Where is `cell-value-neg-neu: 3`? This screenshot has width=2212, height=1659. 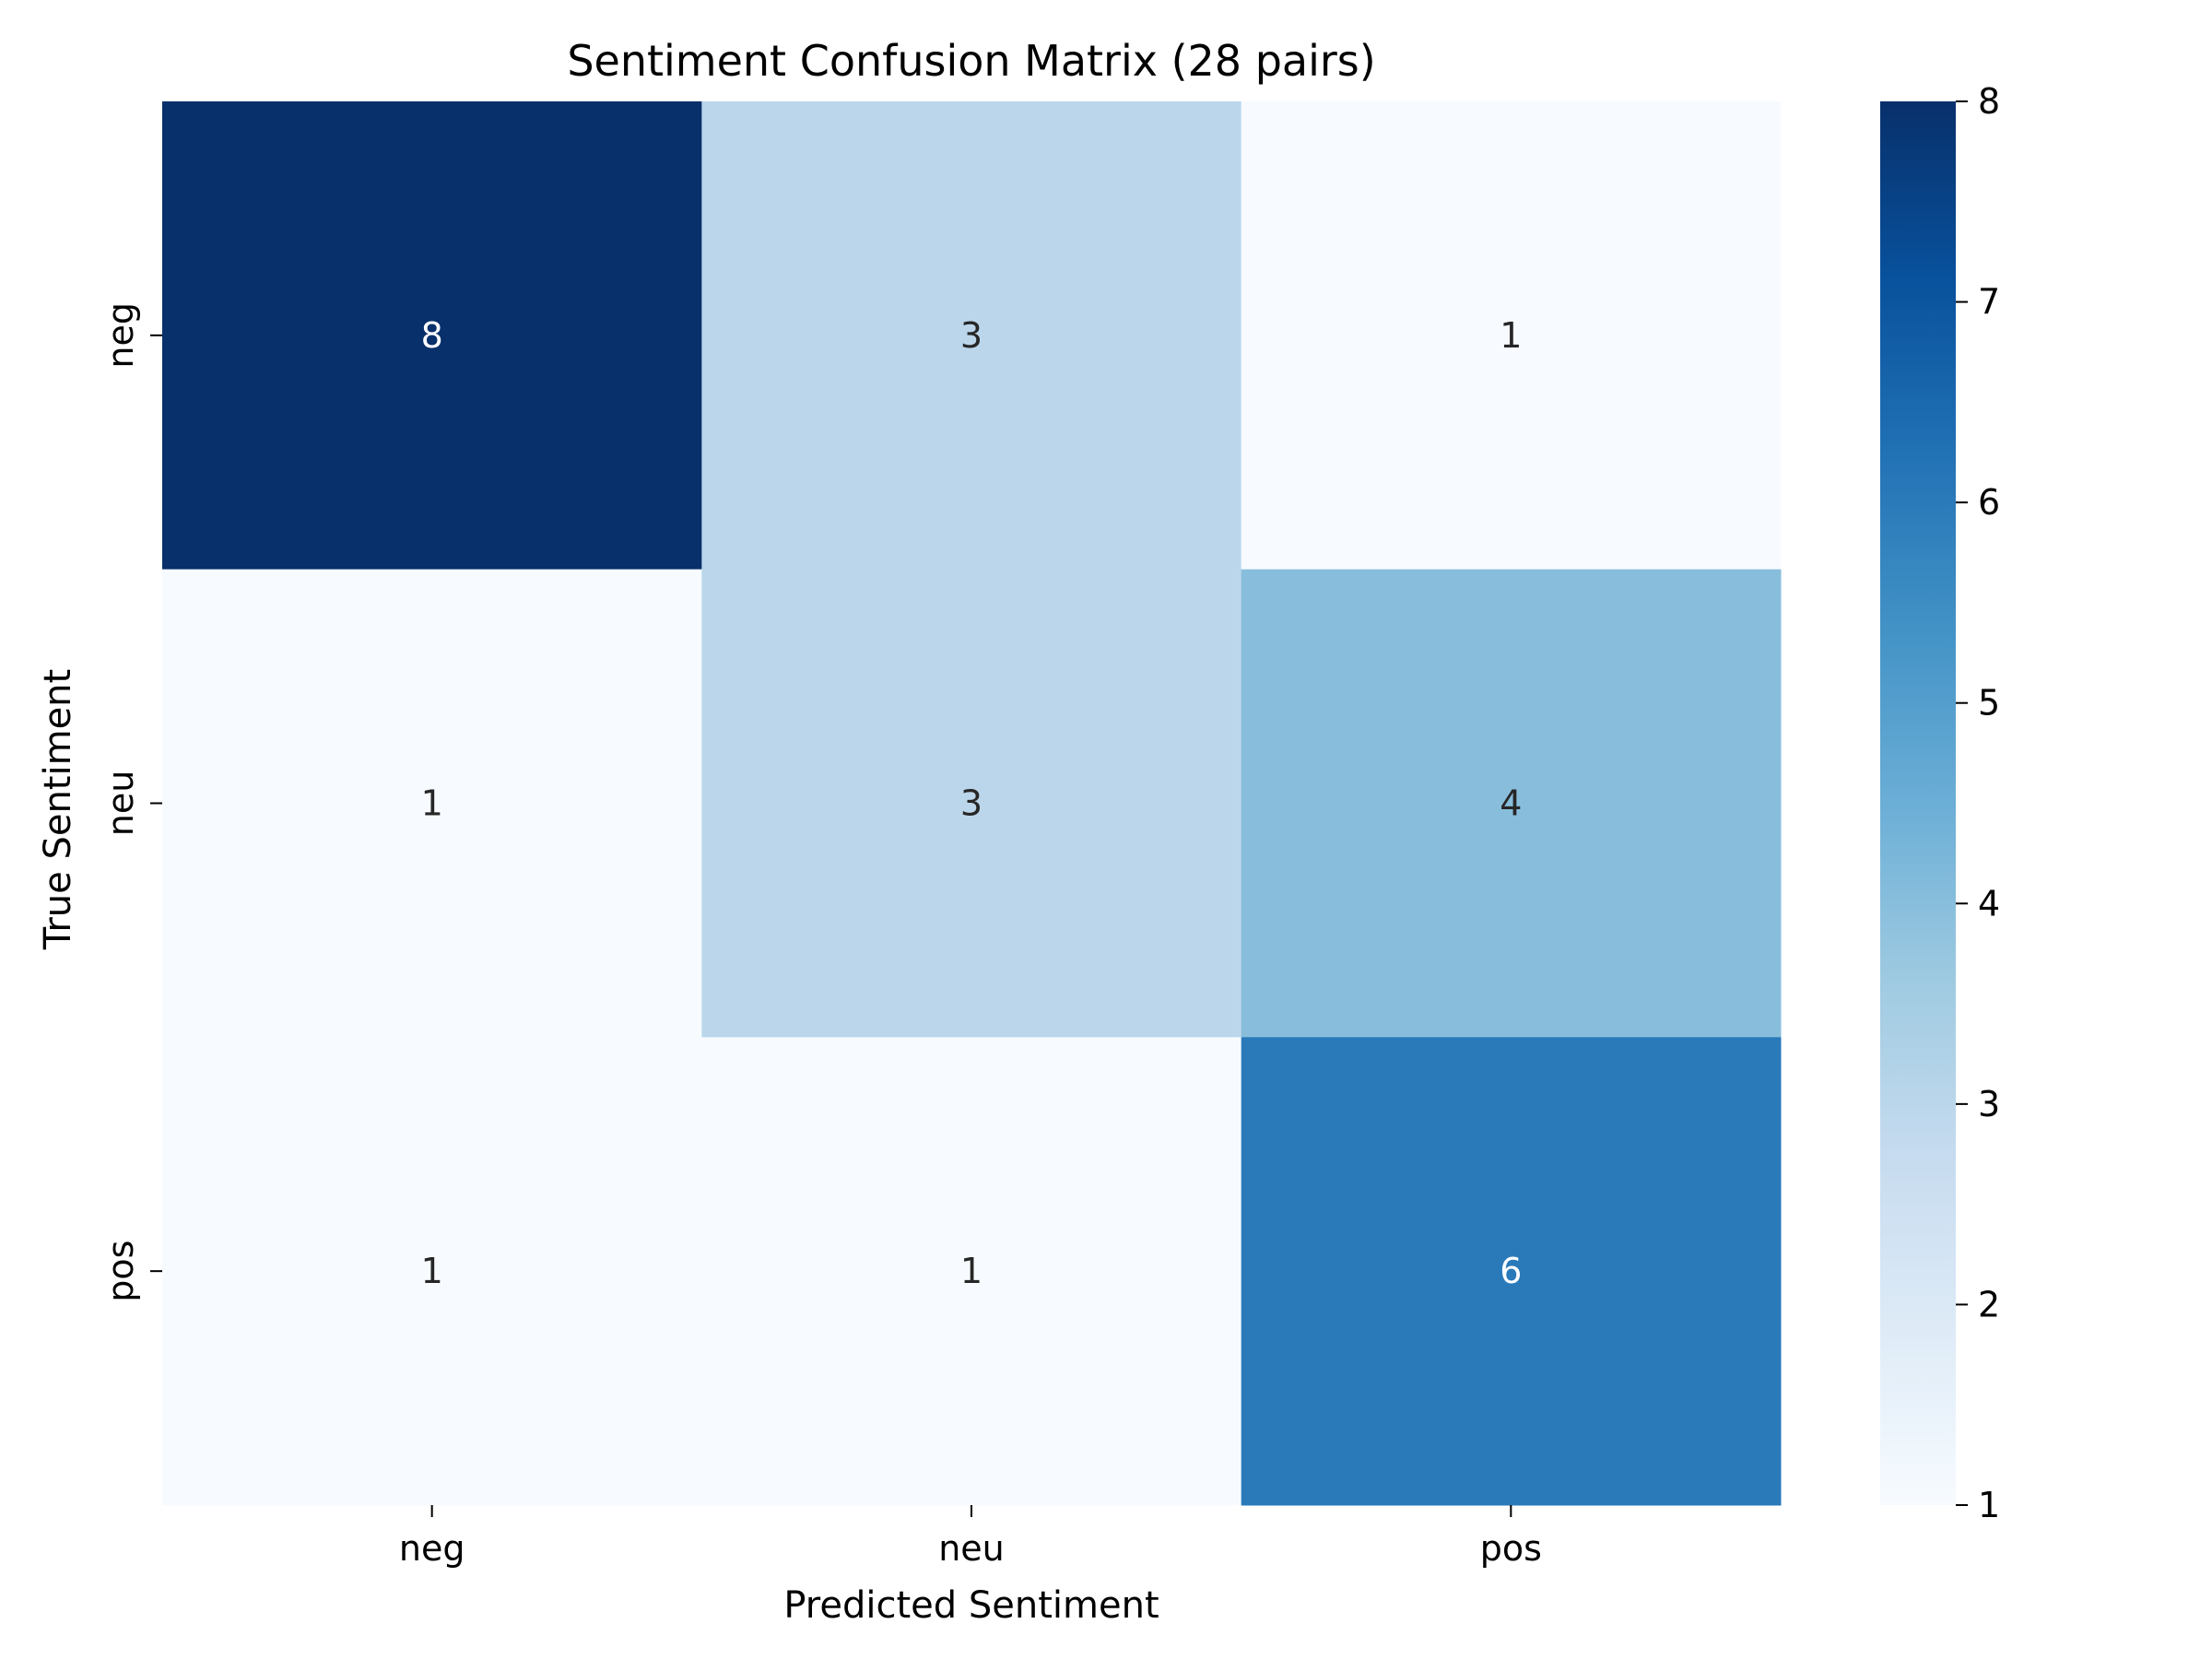 cell-value-neg-neu: 3 is located at coordinates (971, 335).